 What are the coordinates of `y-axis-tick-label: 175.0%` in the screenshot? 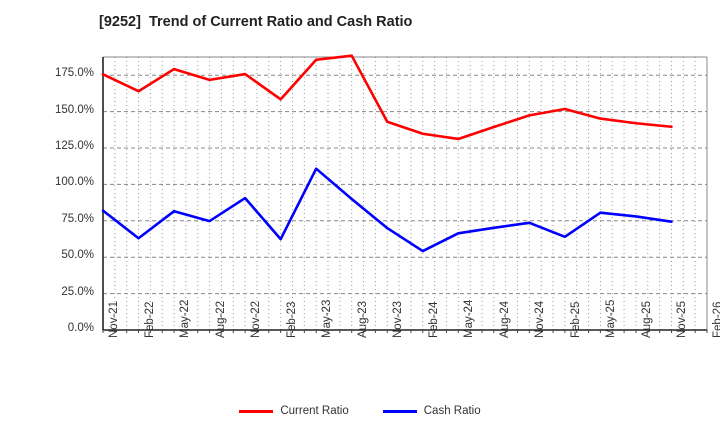 It's located at (74, 73).